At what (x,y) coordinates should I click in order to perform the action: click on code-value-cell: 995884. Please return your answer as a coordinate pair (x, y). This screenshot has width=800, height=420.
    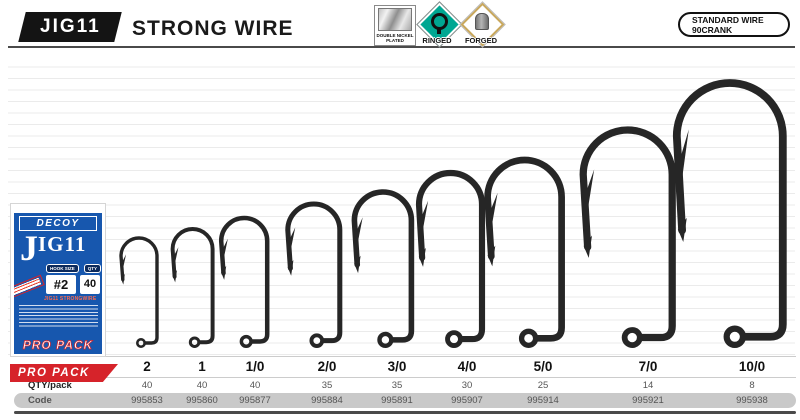
    Looking at the image, I should click on (327, 400).